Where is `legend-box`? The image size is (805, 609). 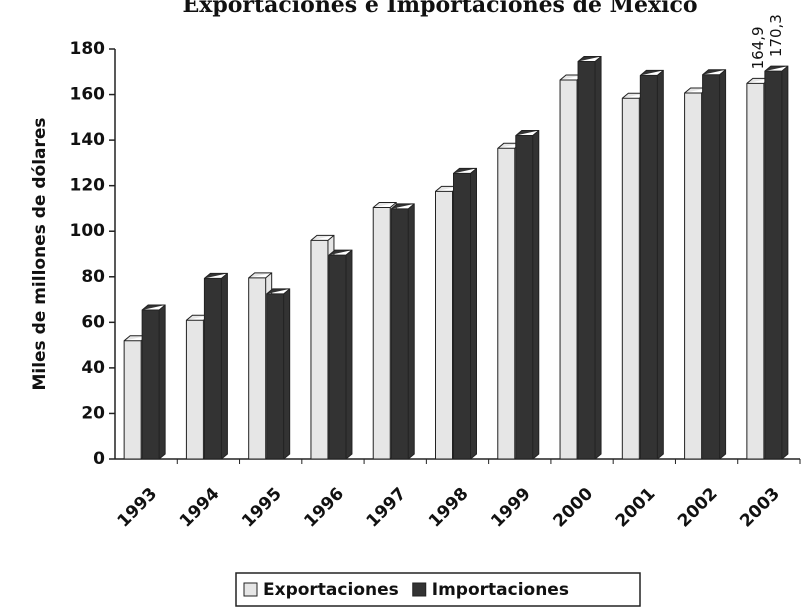 legend-box is located at coordinates (438, 589).